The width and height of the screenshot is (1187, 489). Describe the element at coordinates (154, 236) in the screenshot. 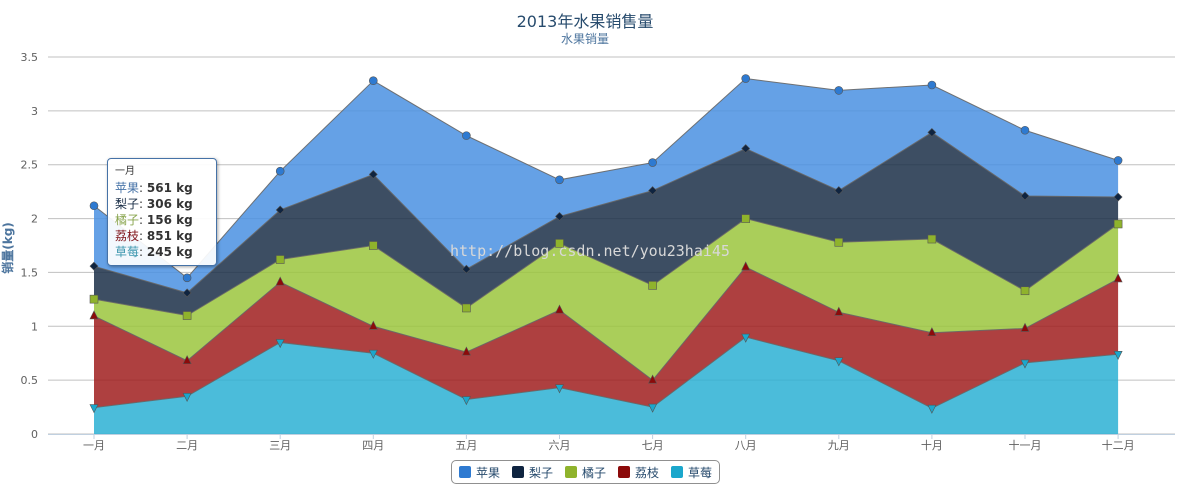

I see `tooltip-row: 荔枝: 851 kg` at that location.